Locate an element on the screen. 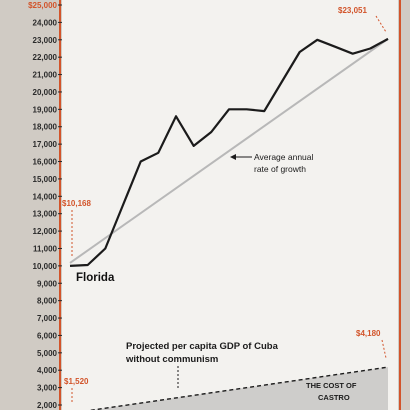 Image resolution: width=410 pixels, height=410 pixels. y-tick-label: 14,000 is located at coordinates (45, 196).